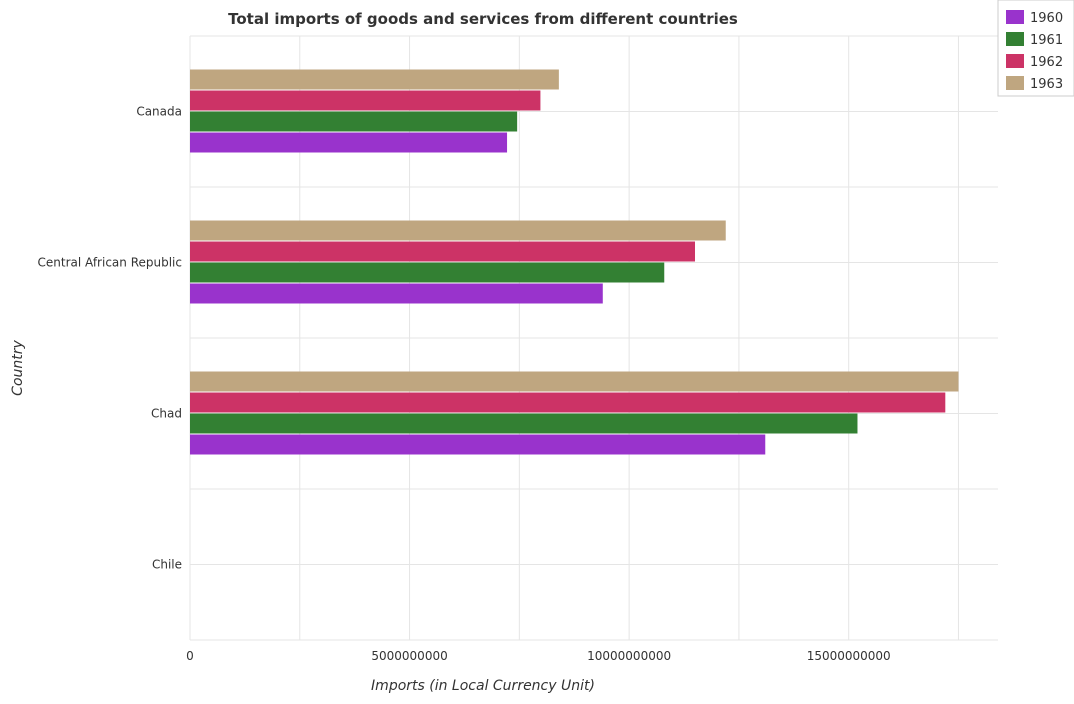  Describe the element at coordinates (458, 230) in the screenshot. I see `bar-1963-central-african-republic` at that location.